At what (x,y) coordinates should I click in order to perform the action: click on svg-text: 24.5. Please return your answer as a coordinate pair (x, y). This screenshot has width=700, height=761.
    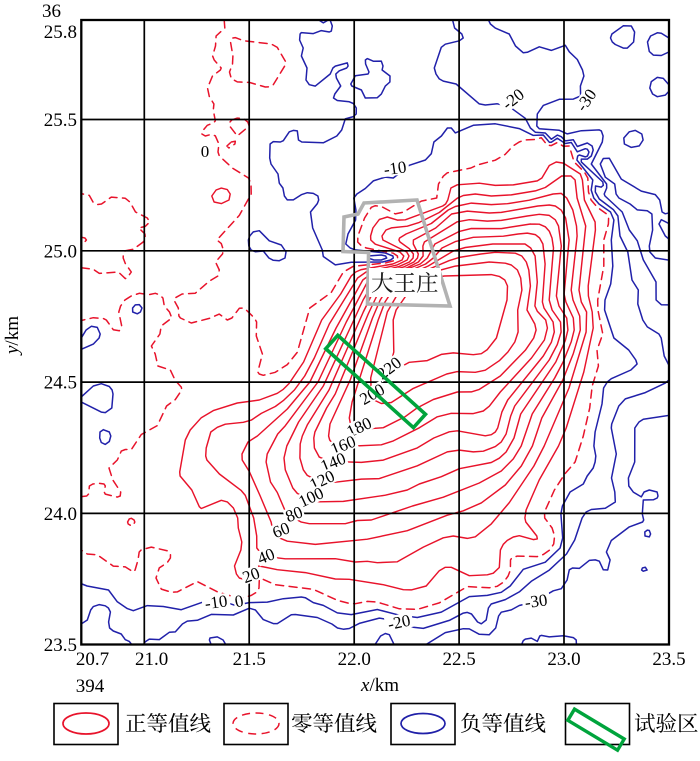
    Looking at the image, I should click on (60, 383).